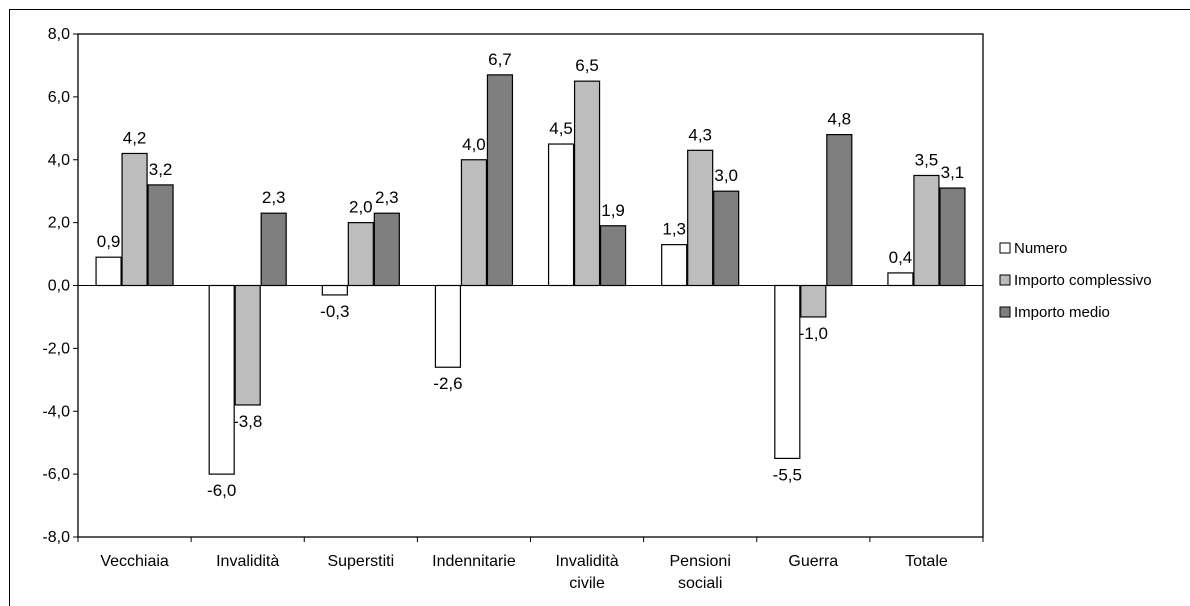 The image size is (1190, 606). What do you see at coordinates (135, 137) in the screenshot?
I see `data-label: 4,2` at bounding box center [135, 137].